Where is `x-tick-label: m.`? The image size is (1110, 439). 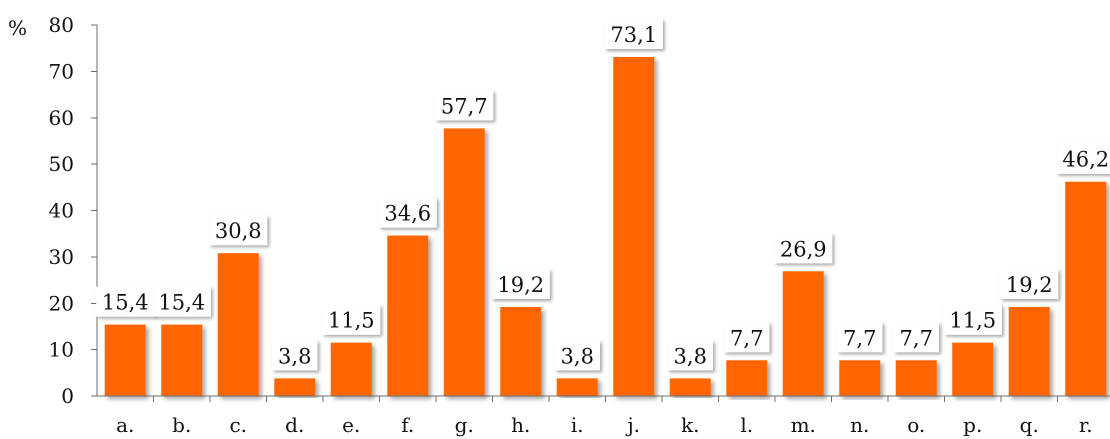
x-tick-label: m. is located at coordinates (803, 425).